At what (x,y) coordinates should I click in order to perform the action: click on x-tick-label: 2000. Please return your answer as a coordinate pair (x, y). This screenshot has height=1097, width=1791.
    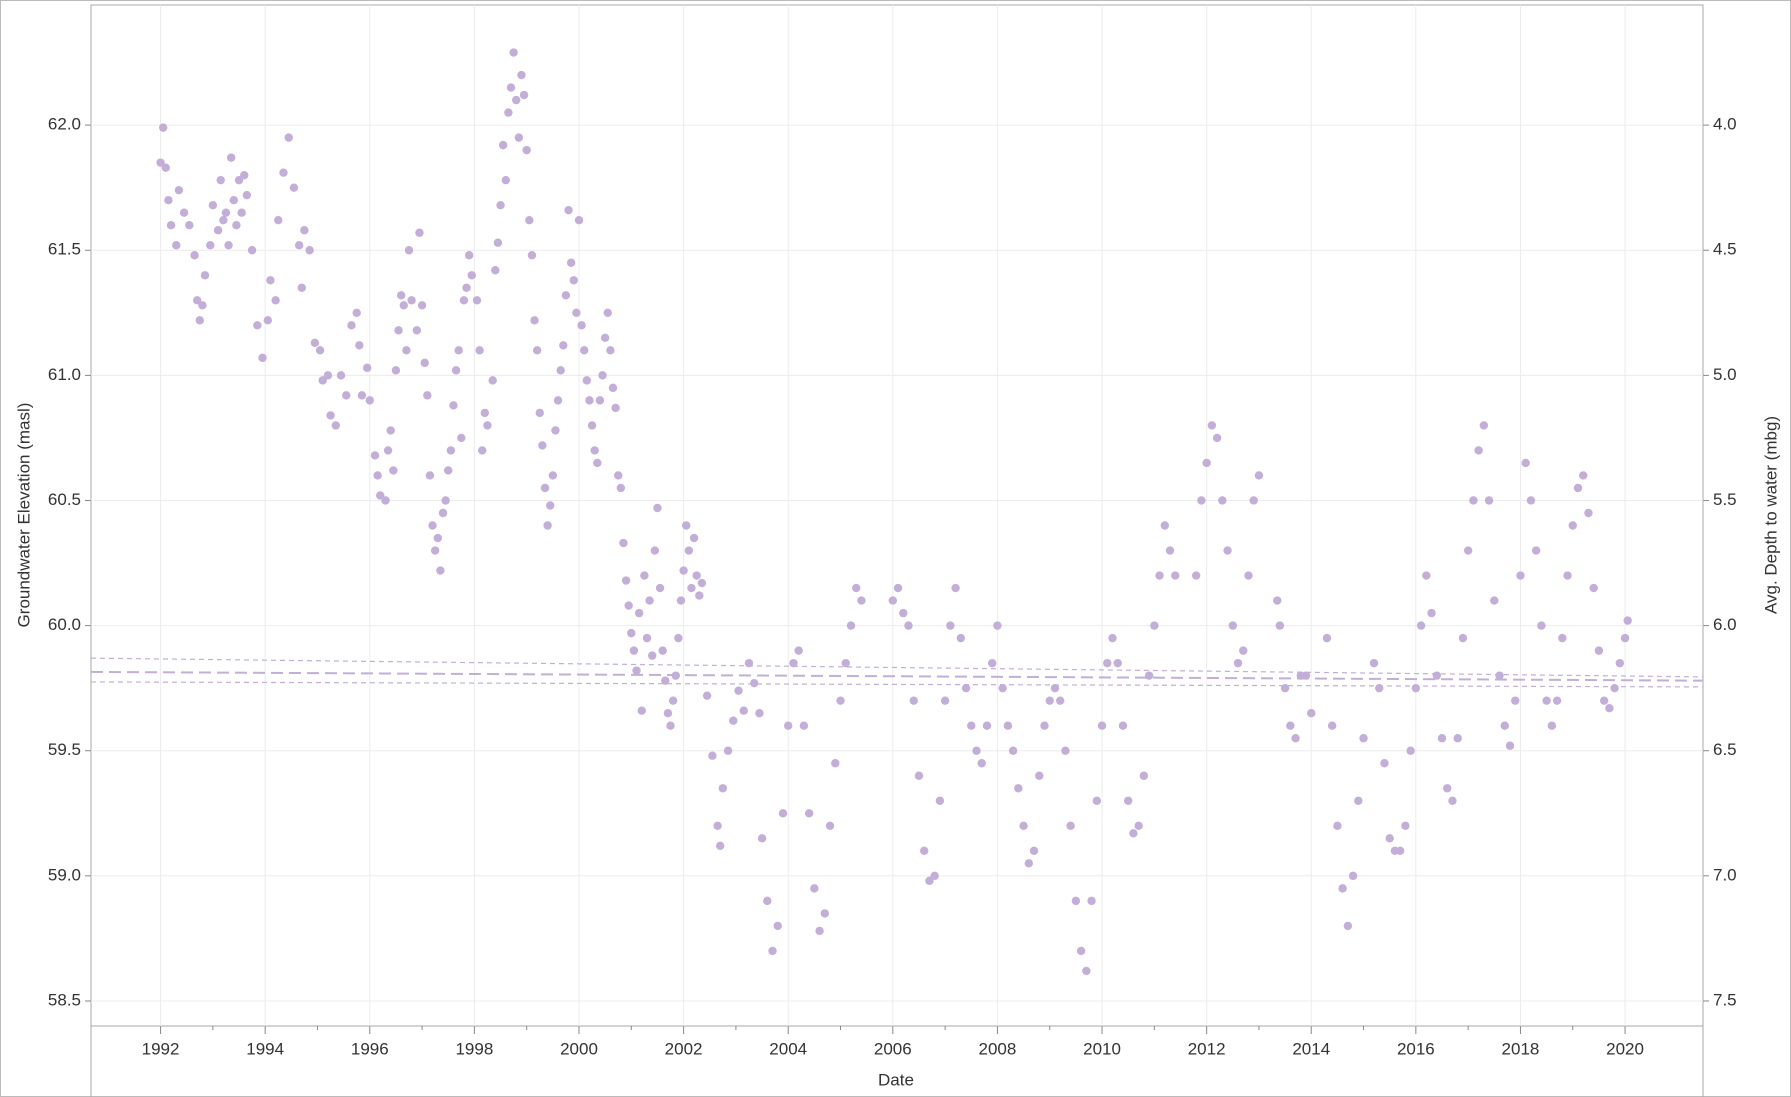
    Looking at the image, I should click on (579, 1048).